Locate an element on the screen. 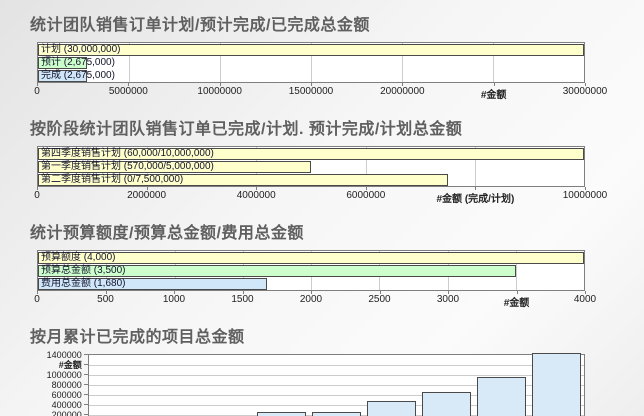 This screenshot has height=416, width=644. bar-费用总金额 is located at coordinates (153, 284).